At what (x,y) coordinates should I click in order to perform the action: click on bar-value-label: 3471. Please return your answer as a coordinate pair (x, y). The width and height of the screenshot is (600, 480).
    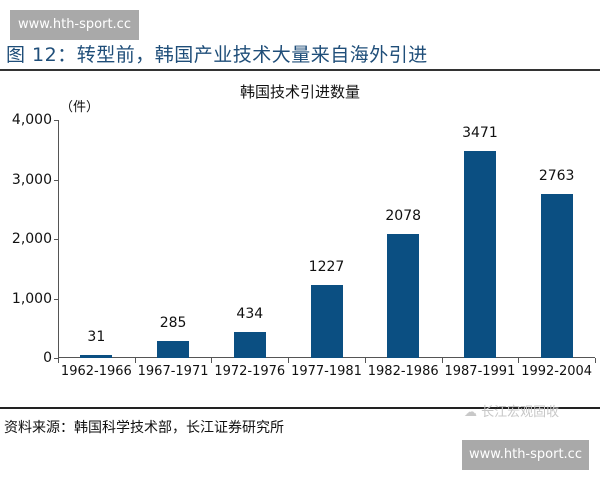
    Looking at the image, I should click on (480, 133).